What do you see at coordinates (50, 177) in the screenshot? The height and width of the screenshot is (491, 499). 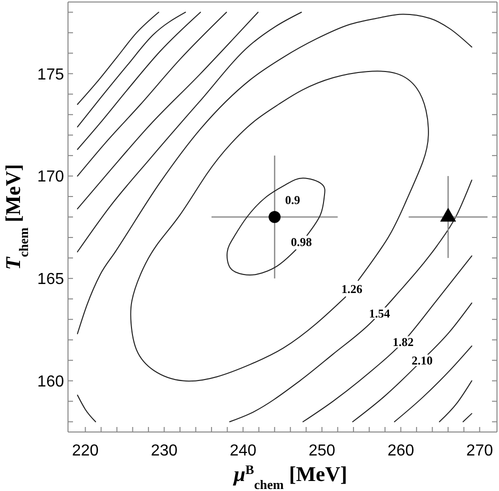 I see `y-tick-label: 170` at bounding box center [50, 177].